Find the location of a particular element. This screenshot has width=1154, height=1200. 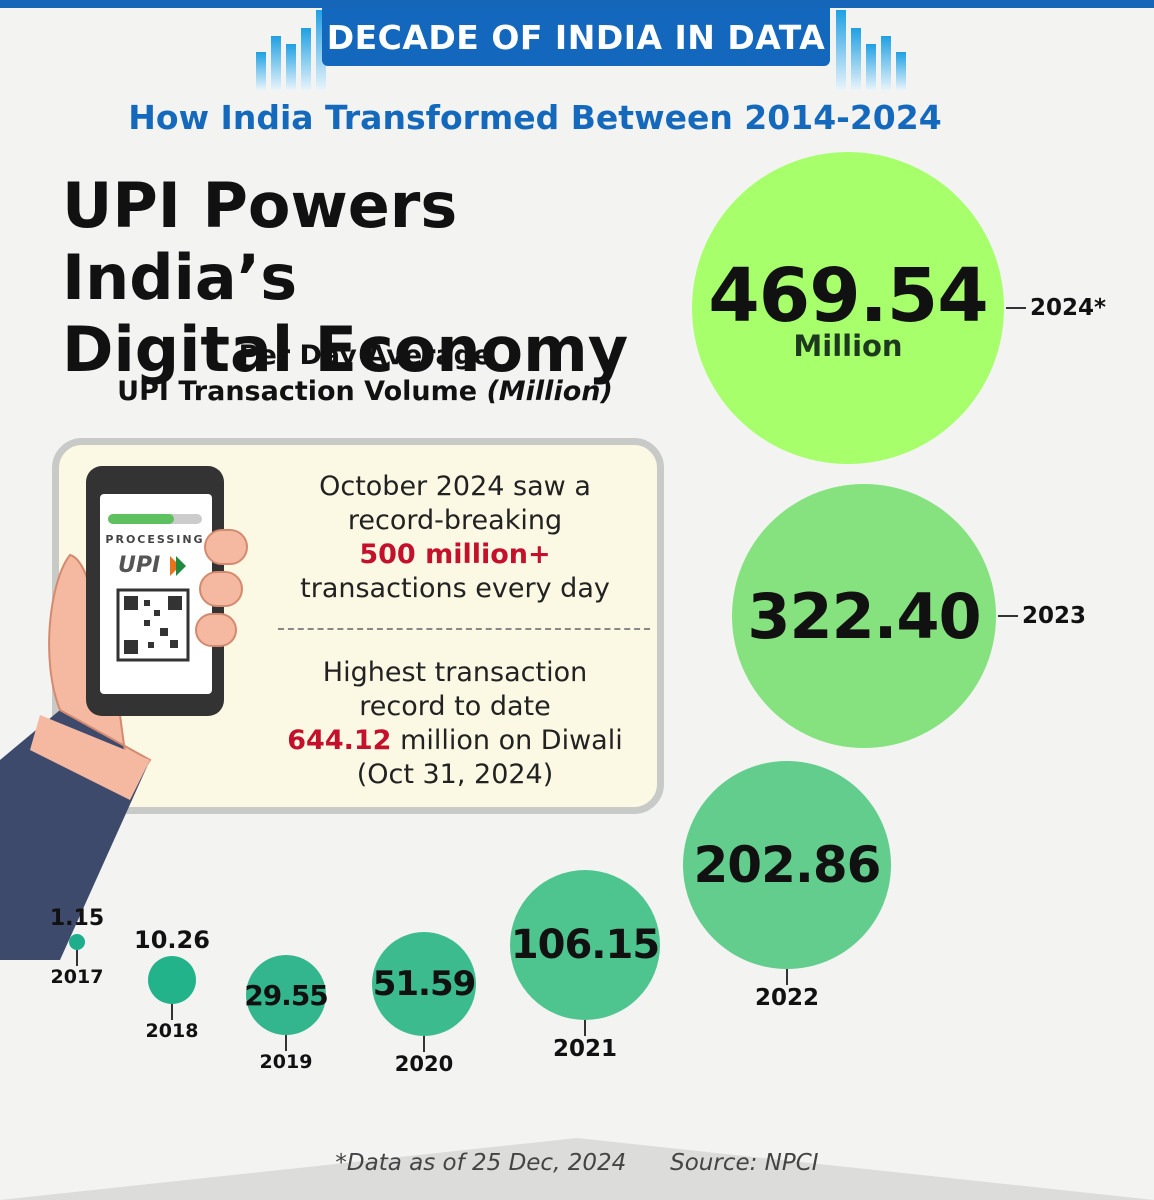

bubble-value-label: 322.40 is located at coordinates (864, 616).